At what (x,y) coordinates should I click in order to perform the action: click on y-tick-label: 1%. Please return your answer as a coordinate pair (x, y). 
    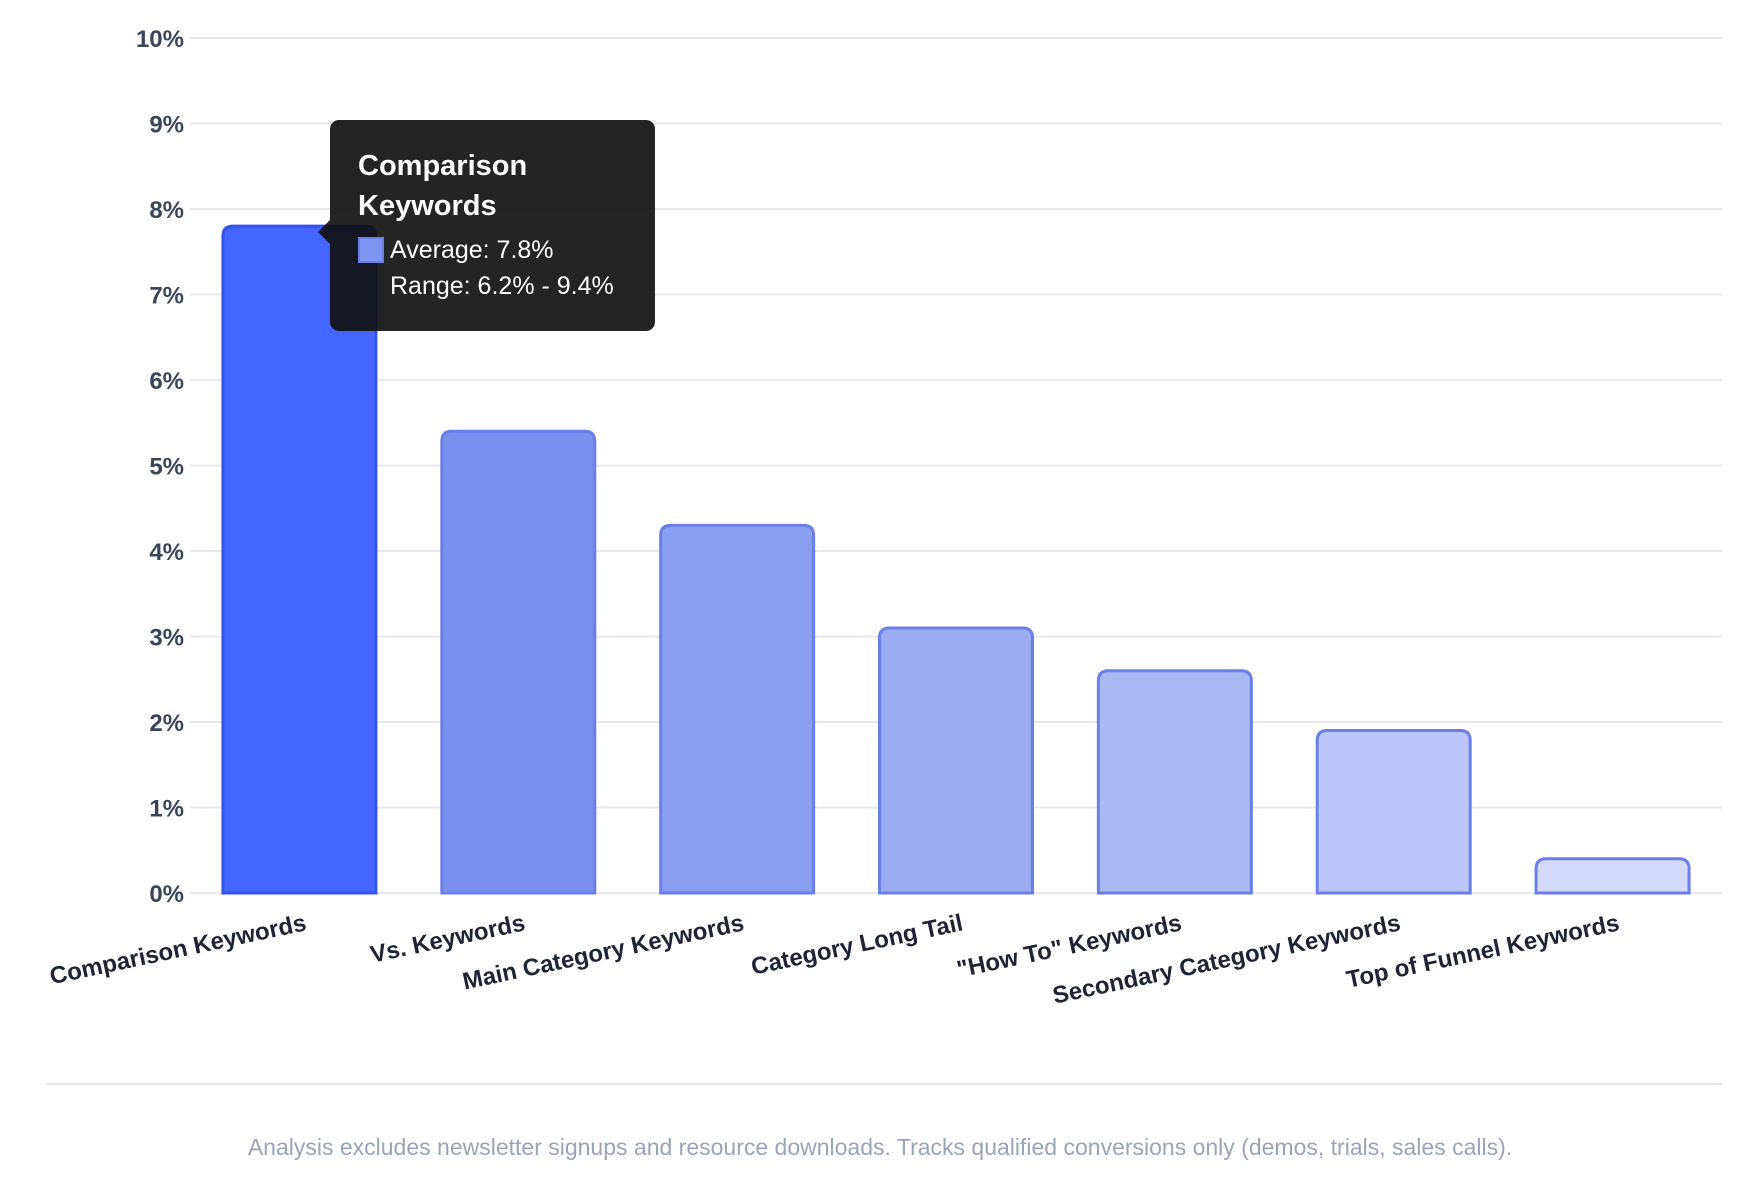
    Looking at the image, I should click on (166, 809).